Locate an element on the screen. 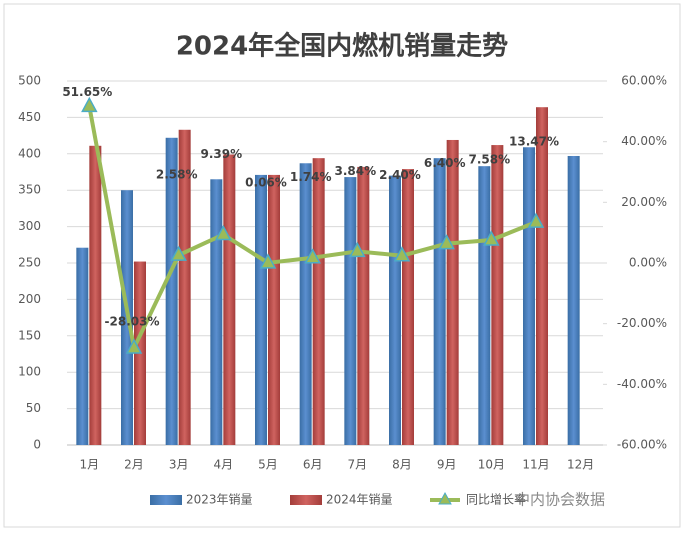 The image size is (685, 533). x-tick-label: 5月 is located at coordinates (268, 465).